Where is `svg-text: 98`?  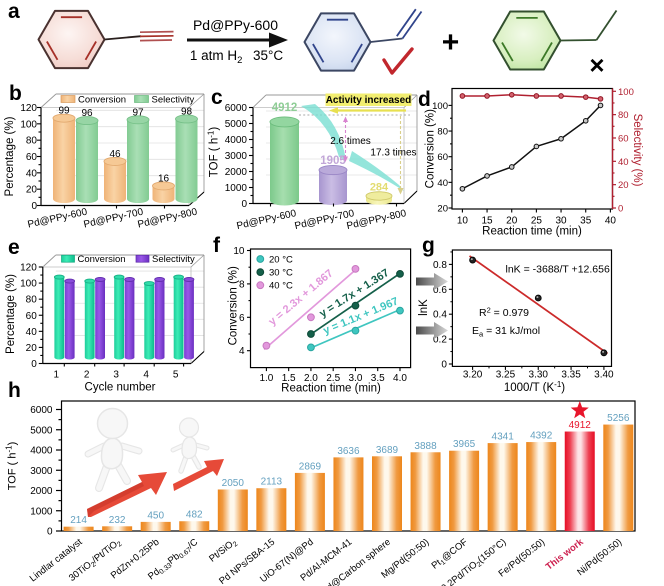 svg-text: 98 is located at coordinates (187, 111).